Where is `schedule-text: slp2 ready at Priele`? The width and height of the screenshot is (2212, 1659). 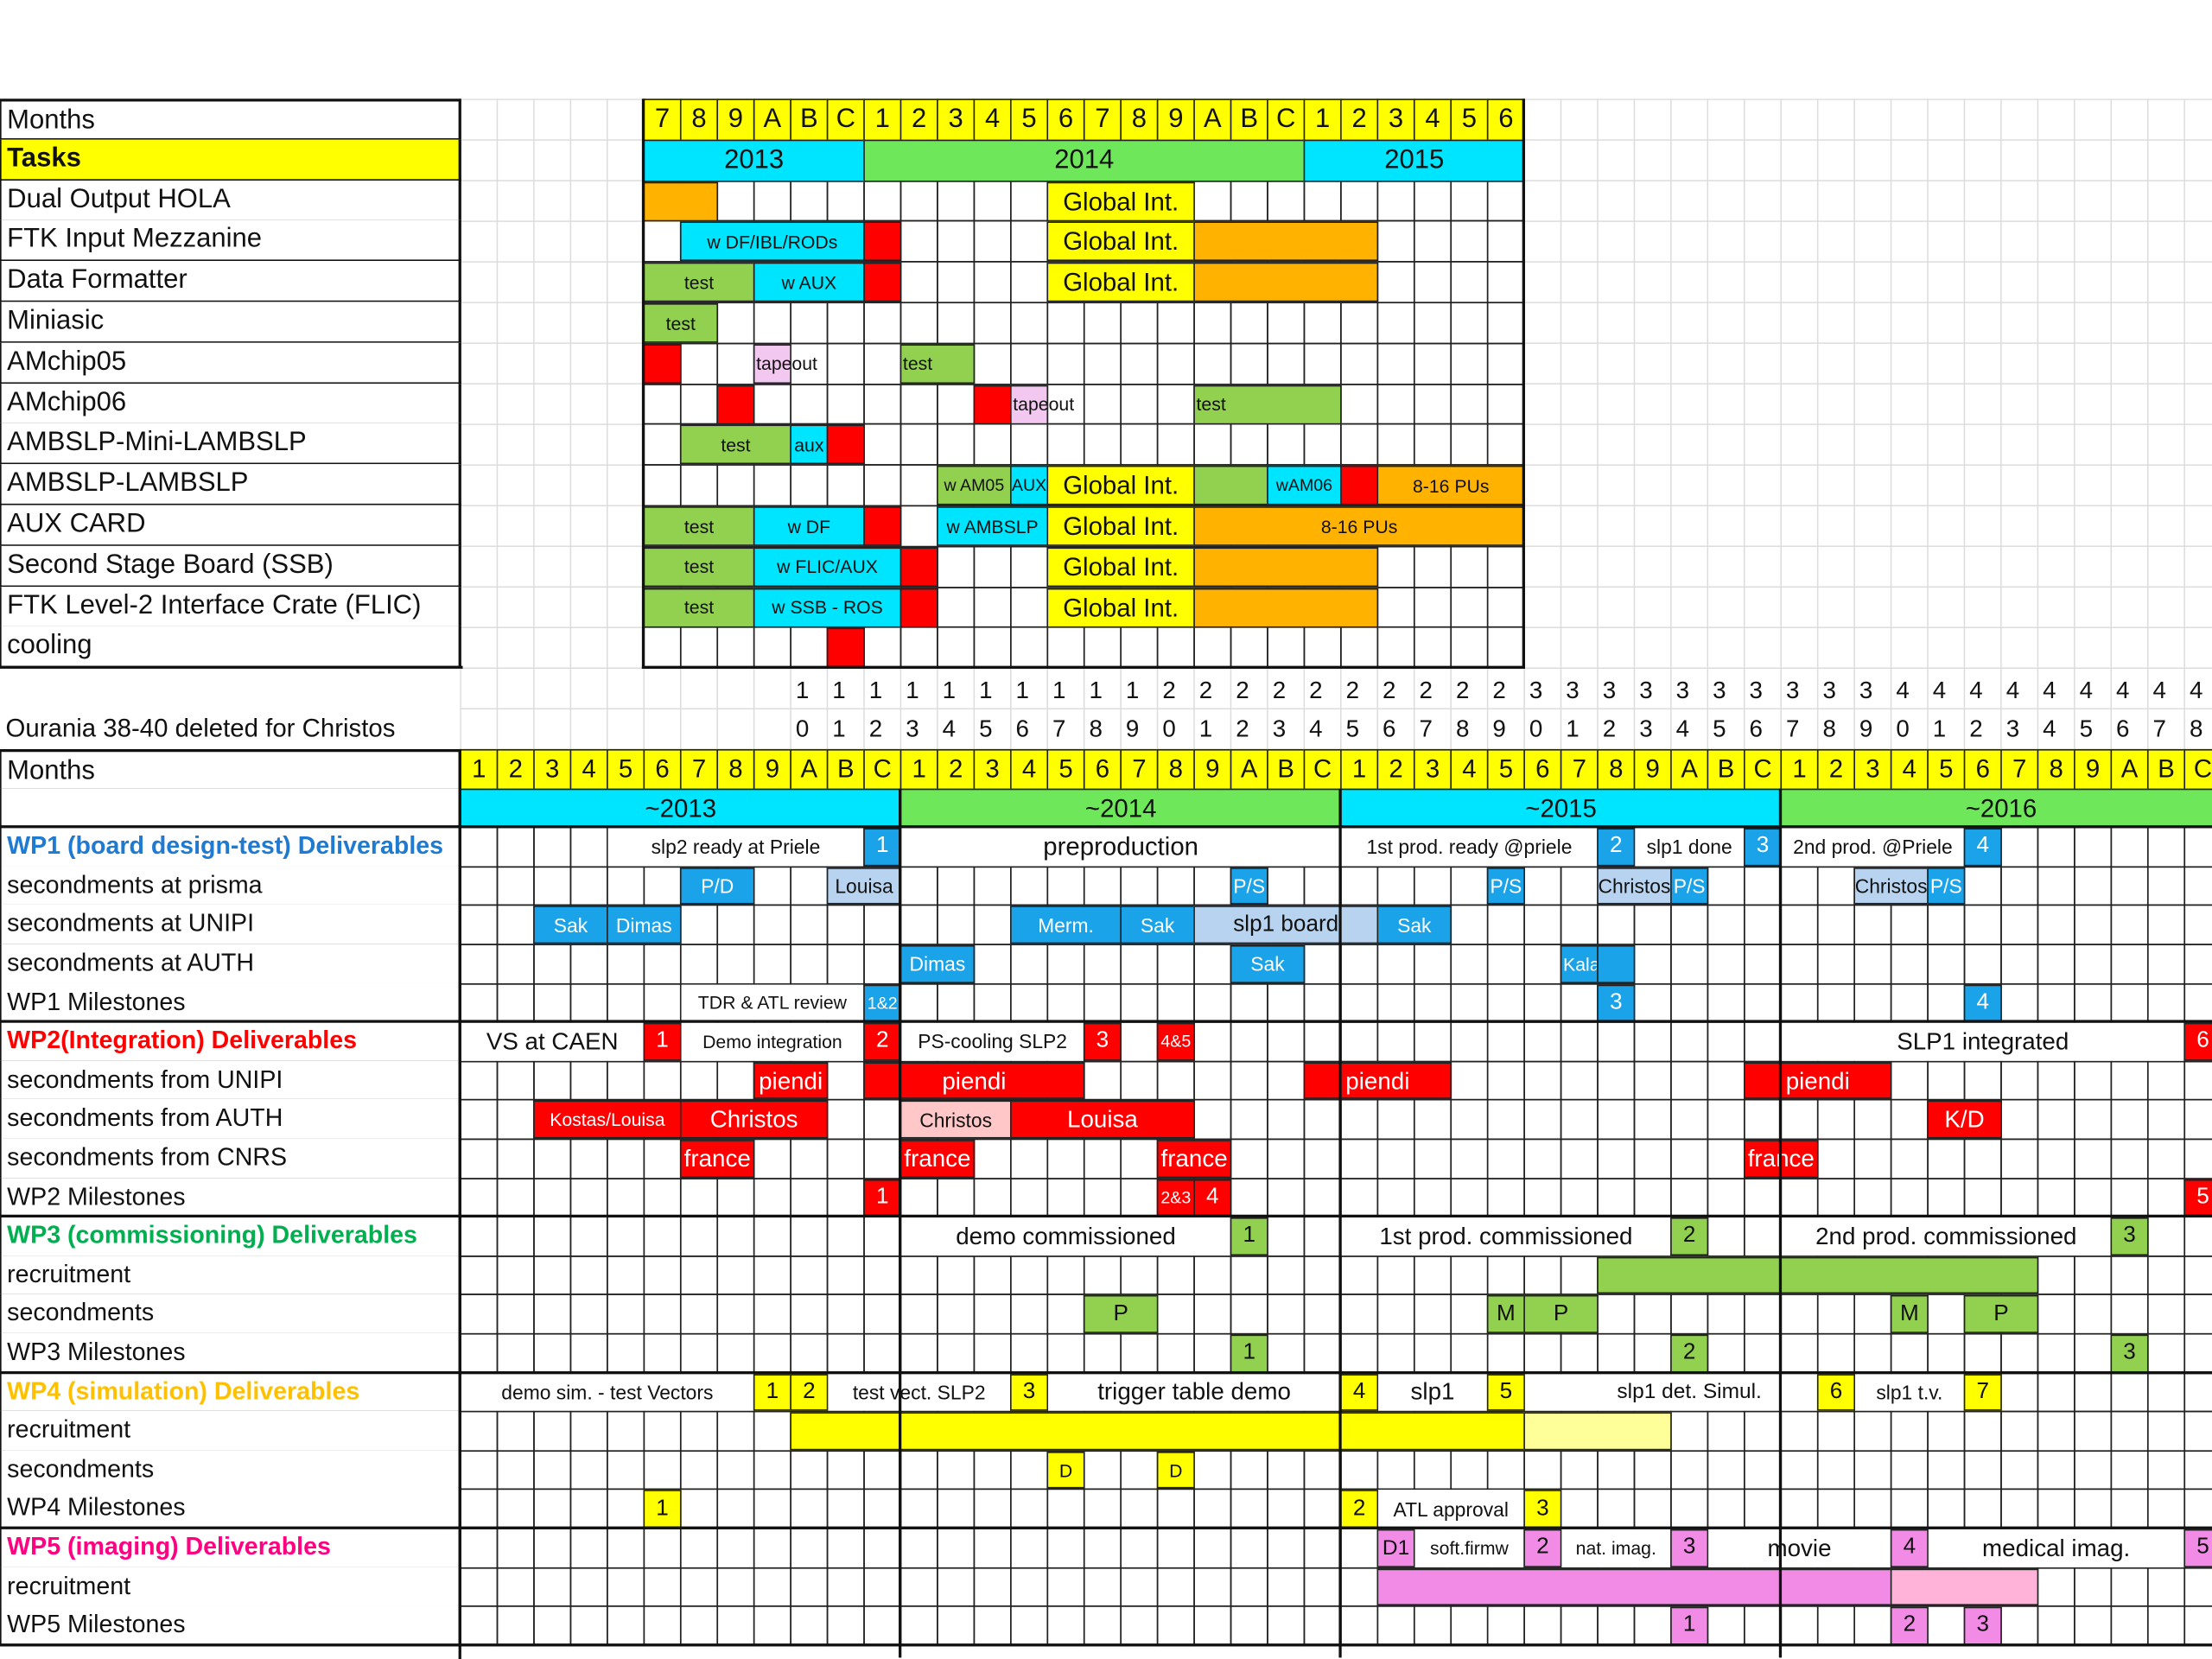
schedule-text: slp2 ready at Priele is located at coordinates (735, 847).